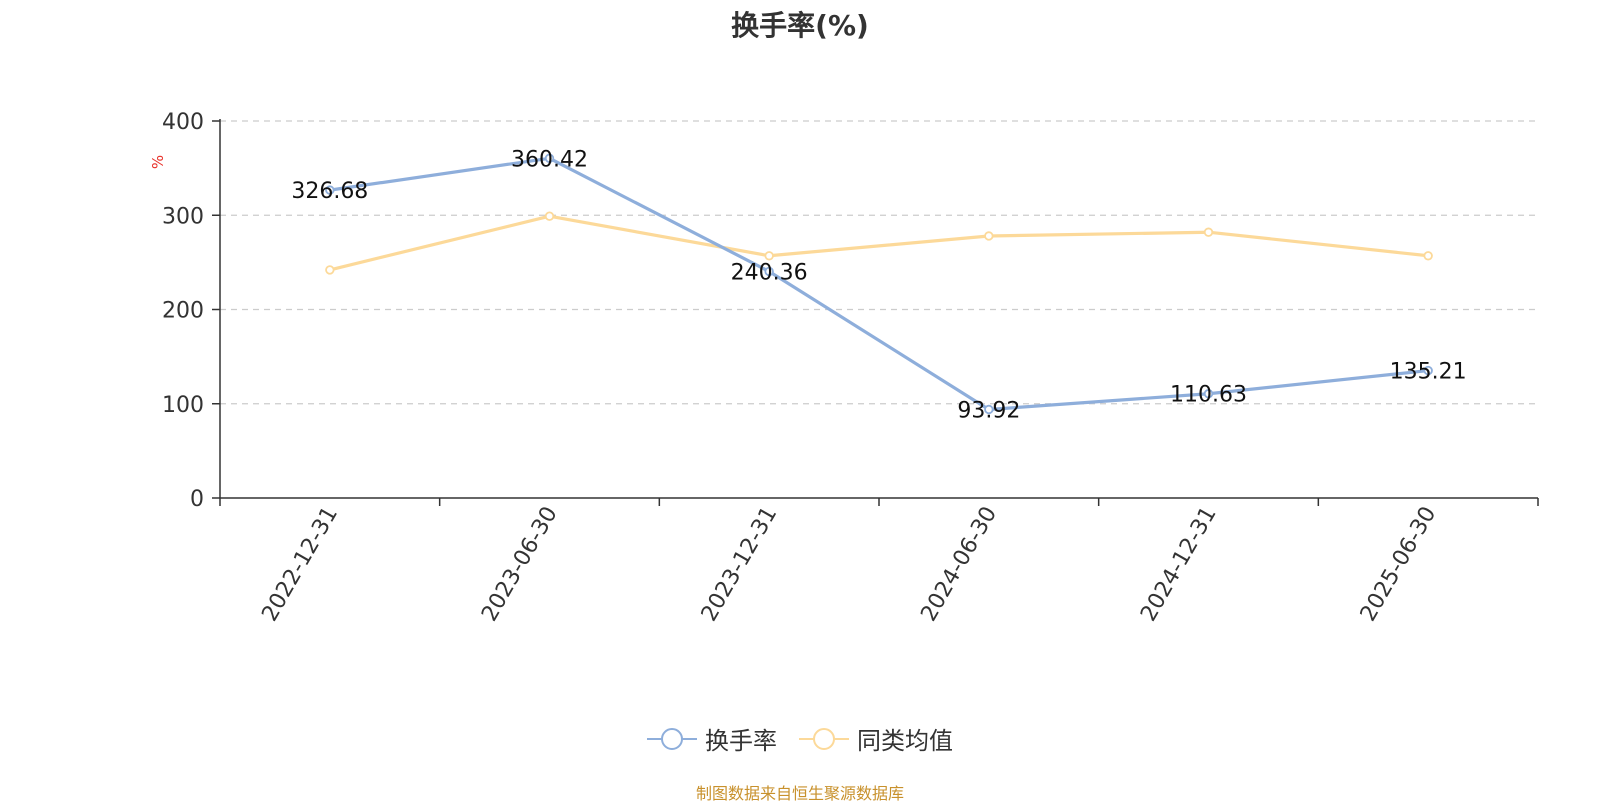 The image size is (1600, 804). I want to click on y-tick-label: 100, so click(183, 405).